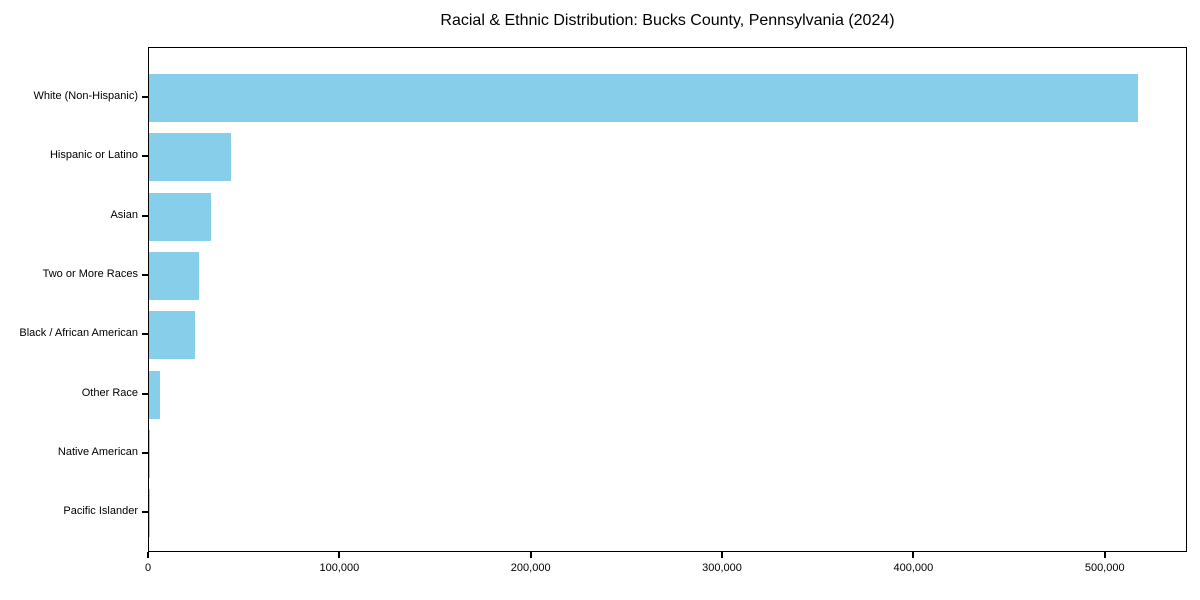 The image size is (1200, 600). What do you see at coordinates (172, 335) in the screenshot?
I see `bar-black-african-american` at bounding box center [172, 335].